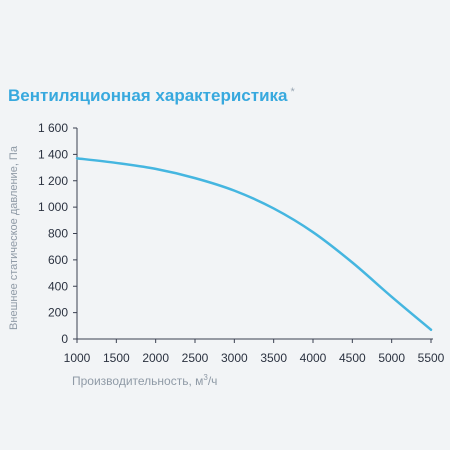 The width and height of the screenshot is (450, 450). Describe the element at coordinates (58, 260) in the screenshot. I see `y-tick-label: 600` at that location.